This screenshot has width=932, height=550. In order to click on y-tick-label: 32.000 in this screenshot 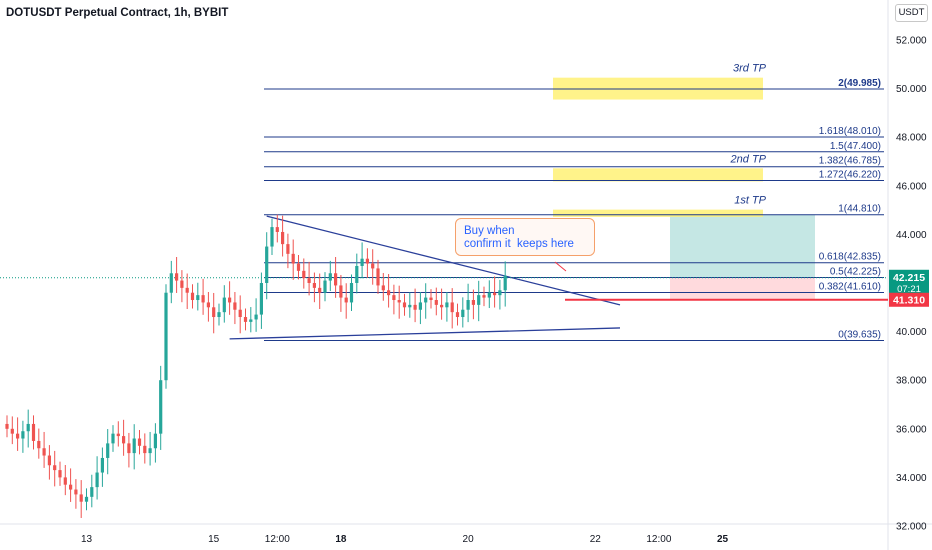, I will do `click(911, 527)`.